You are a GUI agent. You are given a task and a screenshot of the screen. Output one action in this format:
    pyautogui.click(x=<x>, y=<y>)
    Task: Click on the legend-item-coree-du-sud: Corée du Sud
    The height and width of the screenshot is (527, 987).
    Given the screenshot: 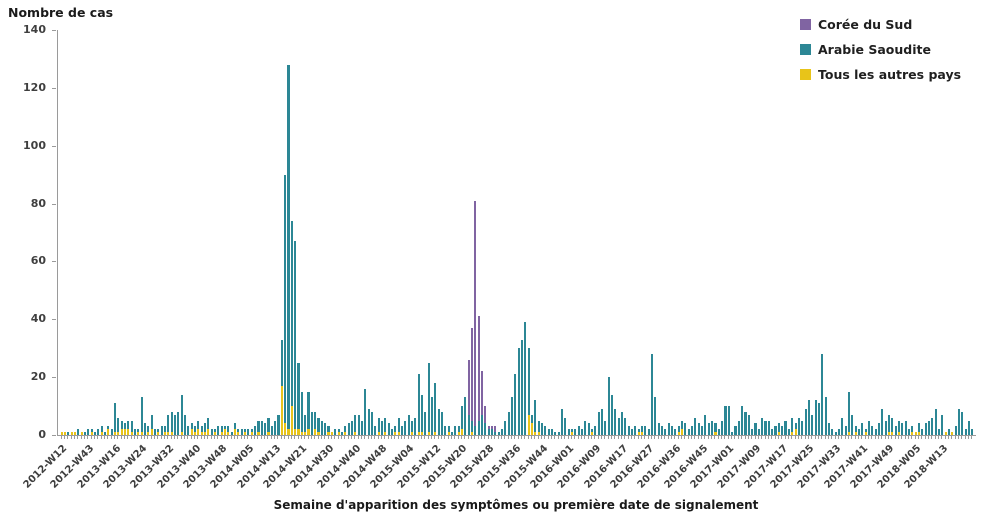 What is the action you would take?
    pyautogui.click(x=880, y=24)
    